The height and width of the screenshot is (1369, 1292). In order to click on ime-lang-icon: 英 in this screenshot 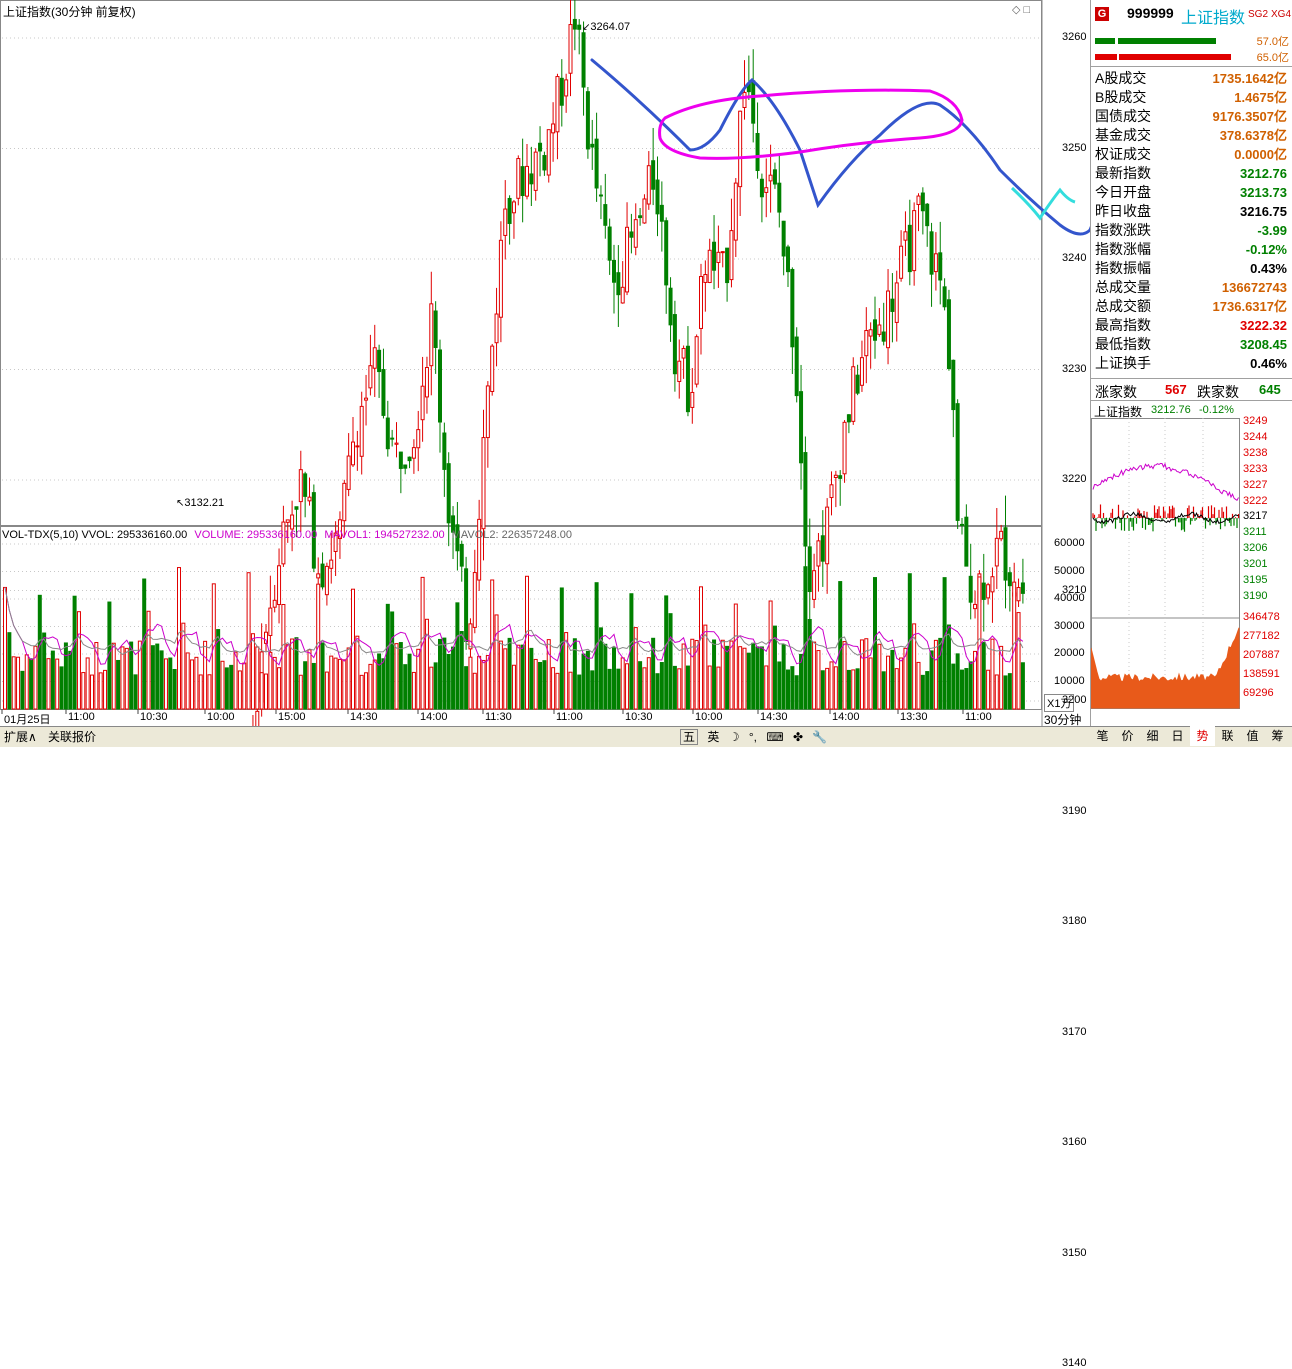, I will do `click(713, 737)`.